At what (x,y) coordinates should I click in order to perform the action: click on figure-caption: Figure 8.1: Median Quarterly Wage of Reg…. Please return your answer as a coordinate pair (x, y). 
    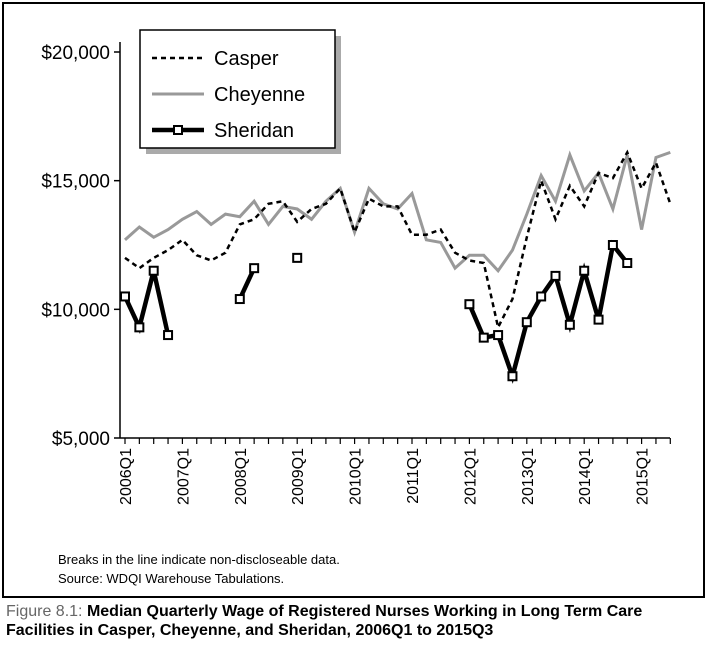
    Looking at the image, I should click on (356, 621).